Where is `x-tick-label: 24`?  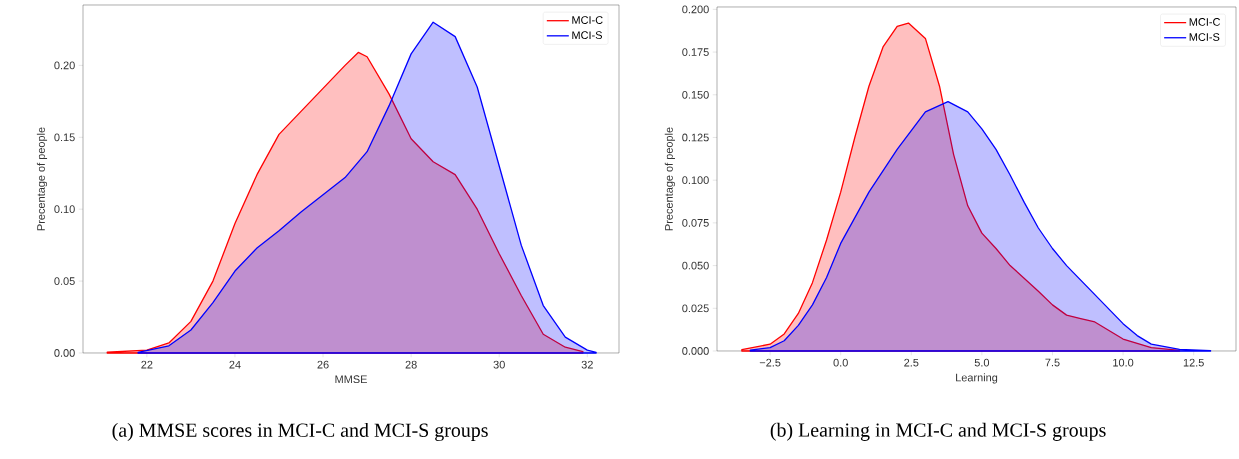
x-tick-label: 24 is located at coordinates (235, 364).